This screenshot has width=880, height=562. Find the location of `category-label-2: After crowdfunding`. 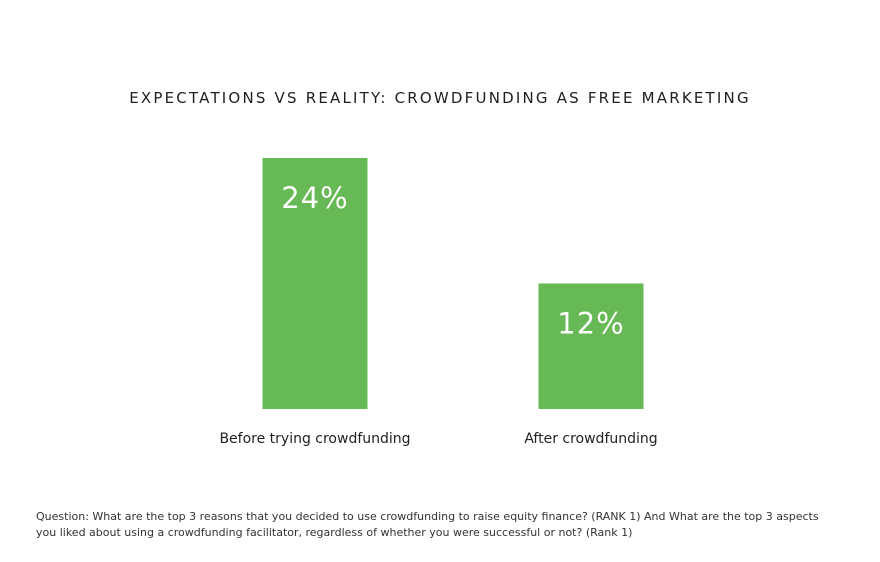

category-label-2: After crowdfunding is located at coordinates (590, 439).